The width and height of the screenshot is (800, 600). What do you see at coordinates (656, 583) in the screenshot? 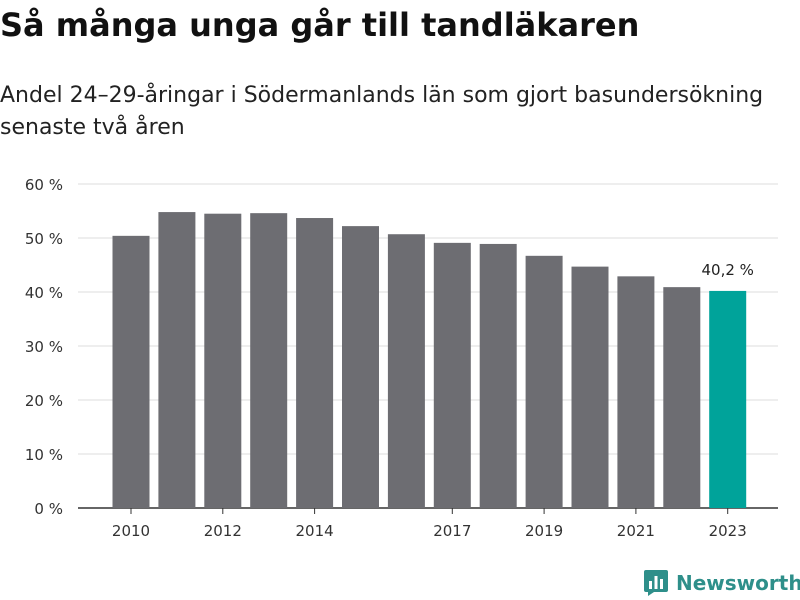
I see `bar-chart-logo-icon` at bounding box center [656, 583].